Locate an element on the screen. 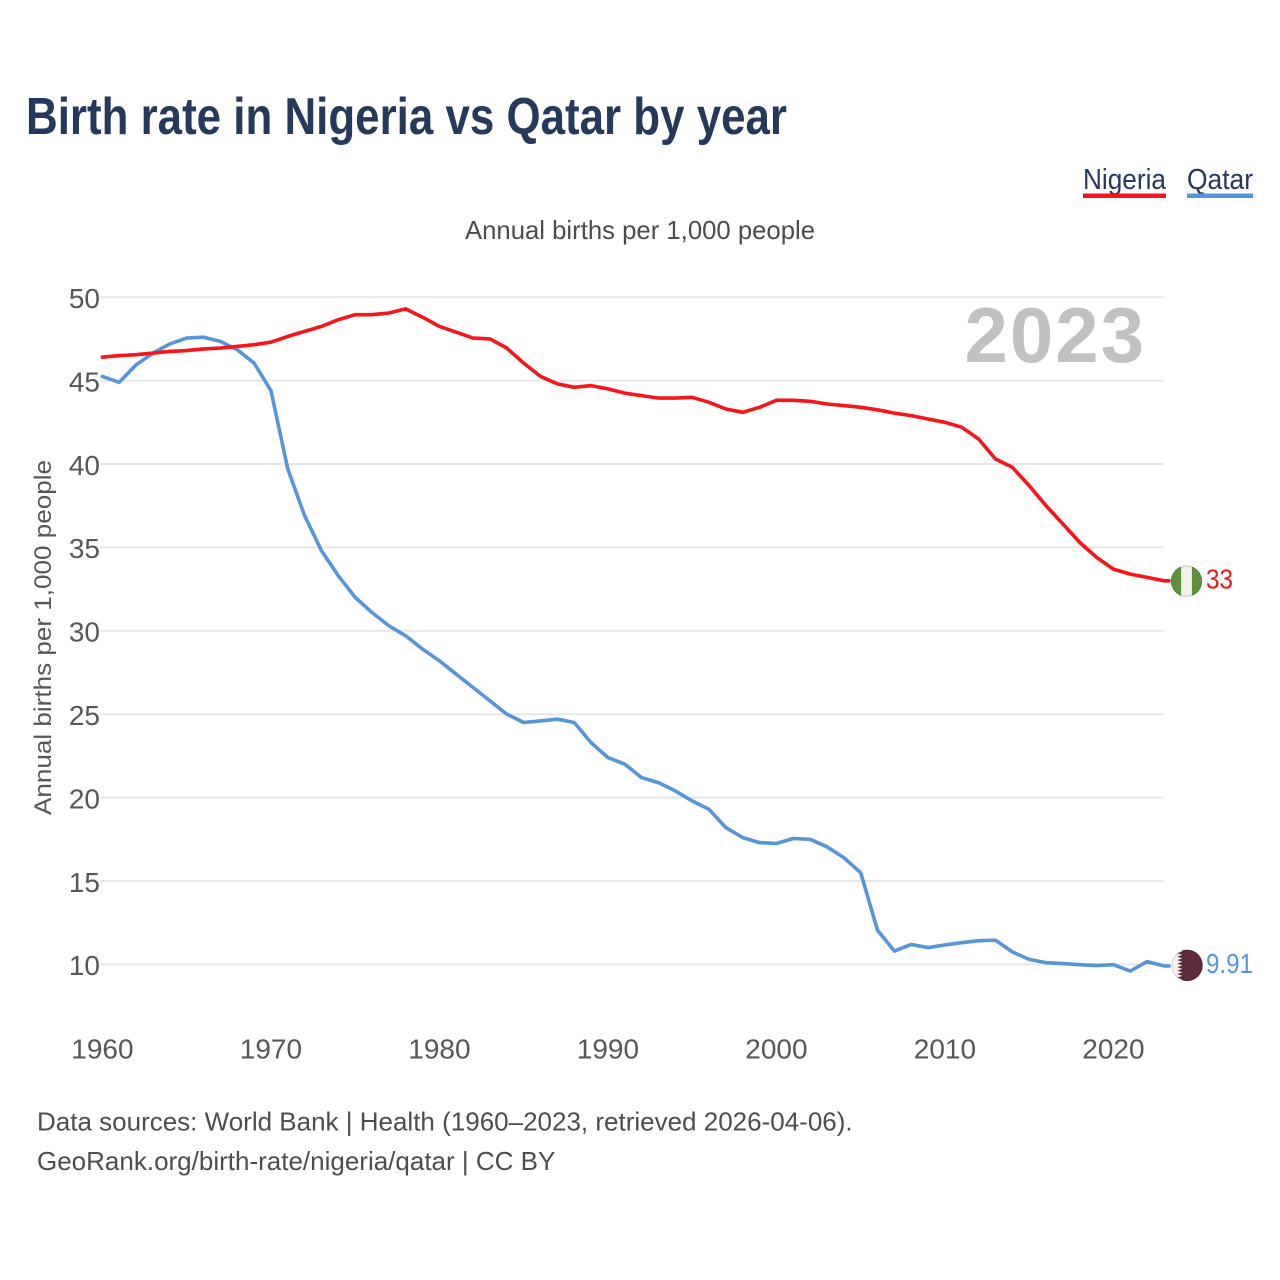 This screenshot has width=1280, height=1280. svg-text: 2020 is located at coordinates (1113, 1049).